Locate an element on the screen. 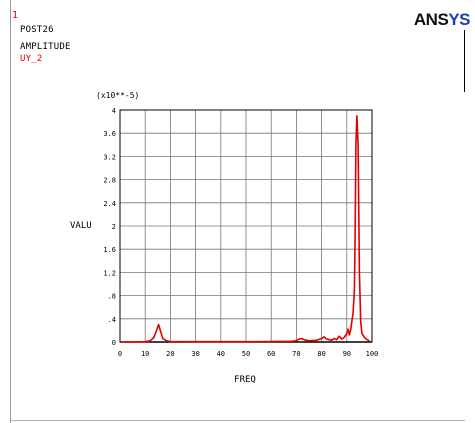 This screenshot has height=423, width=475. window-number: 1 is located at coordinates (15, 15).